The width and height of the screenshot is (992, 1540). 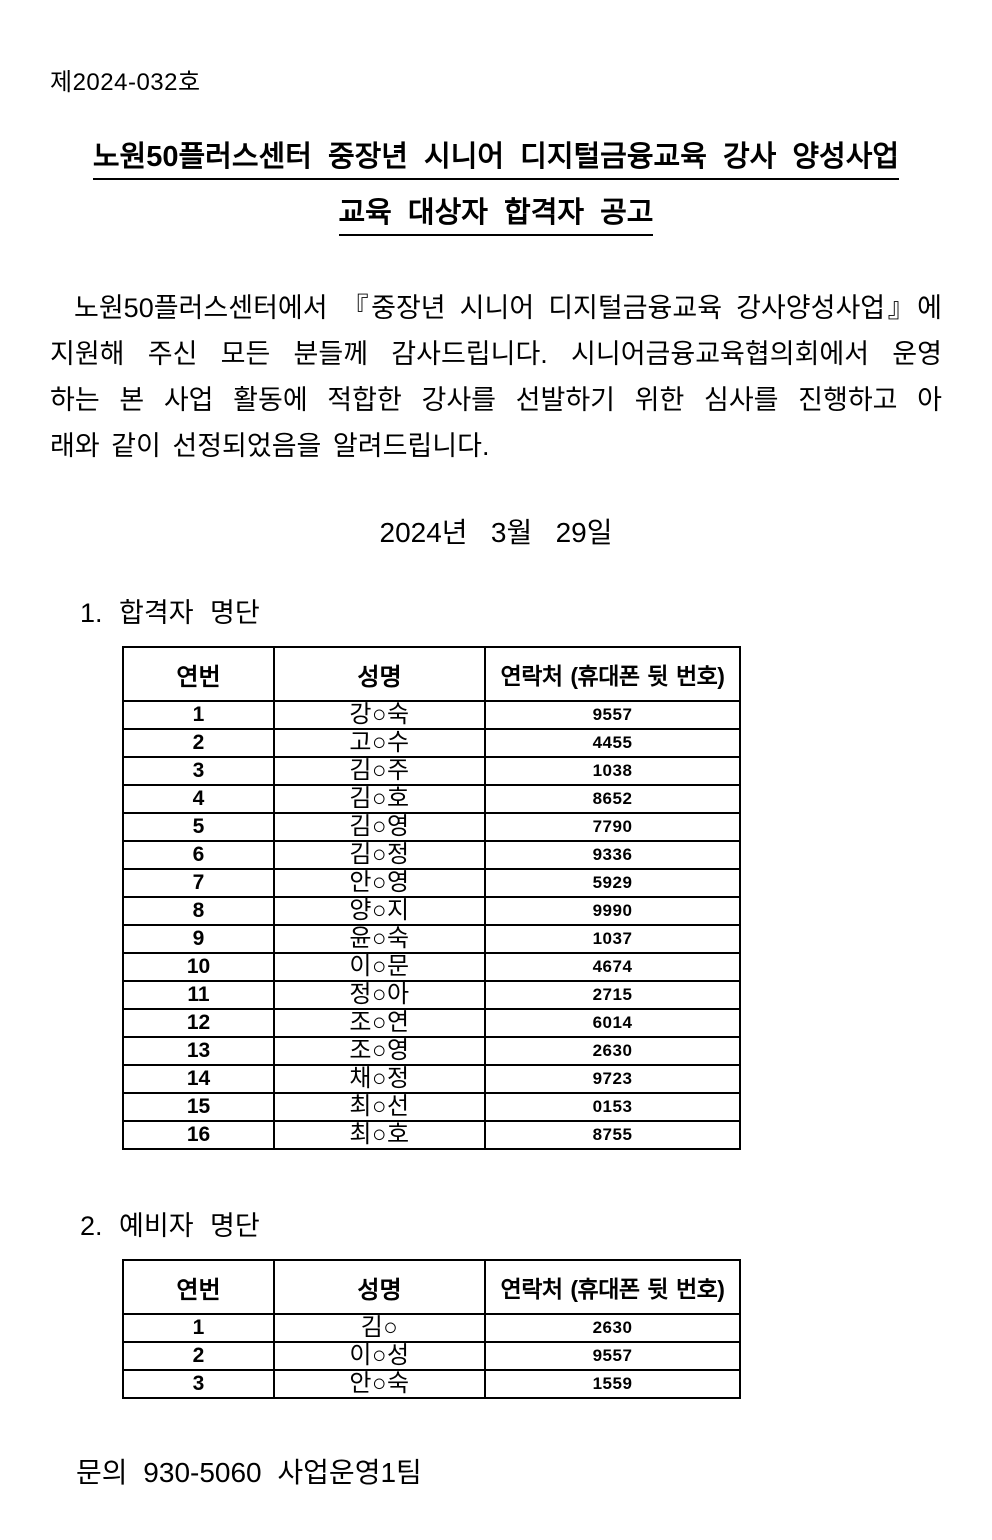 I want to click on table-row: 1 김○ 2630, so click(x=431, y=1328).